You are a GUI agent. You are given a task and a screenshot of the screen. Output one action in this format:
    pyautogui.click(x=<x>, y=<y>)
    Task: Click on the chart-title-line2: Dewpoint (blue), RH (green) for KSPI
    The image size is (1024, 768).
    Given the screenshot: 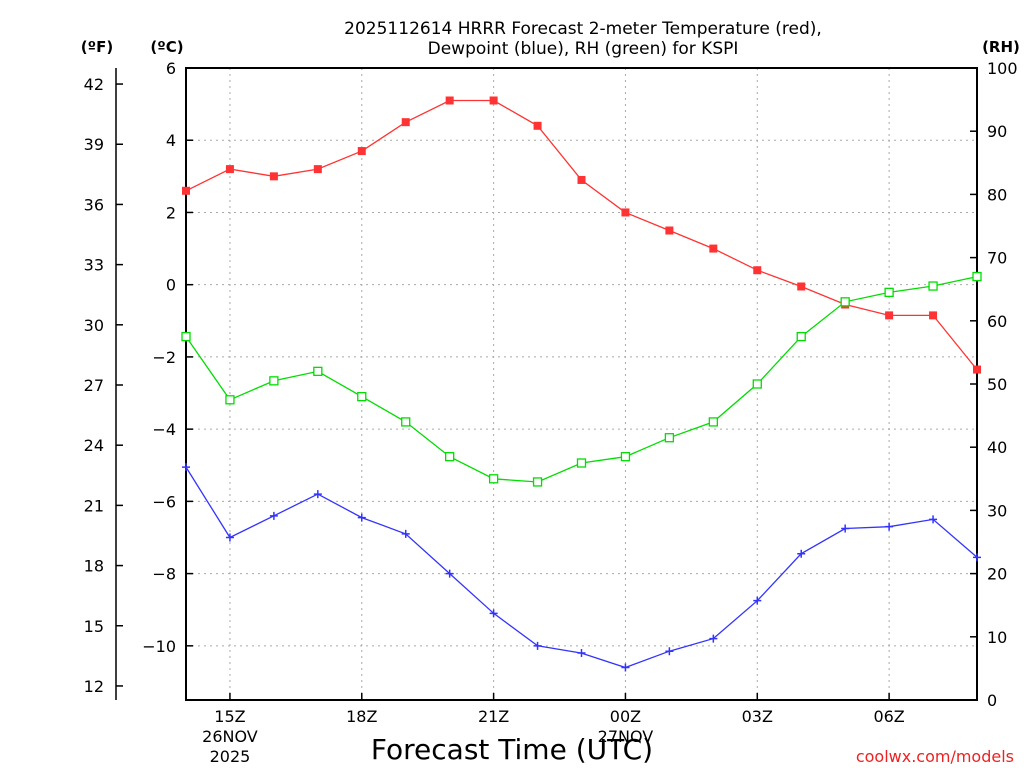 What is the action you would take?
    pyautogui.click(x=583, y=49)
    